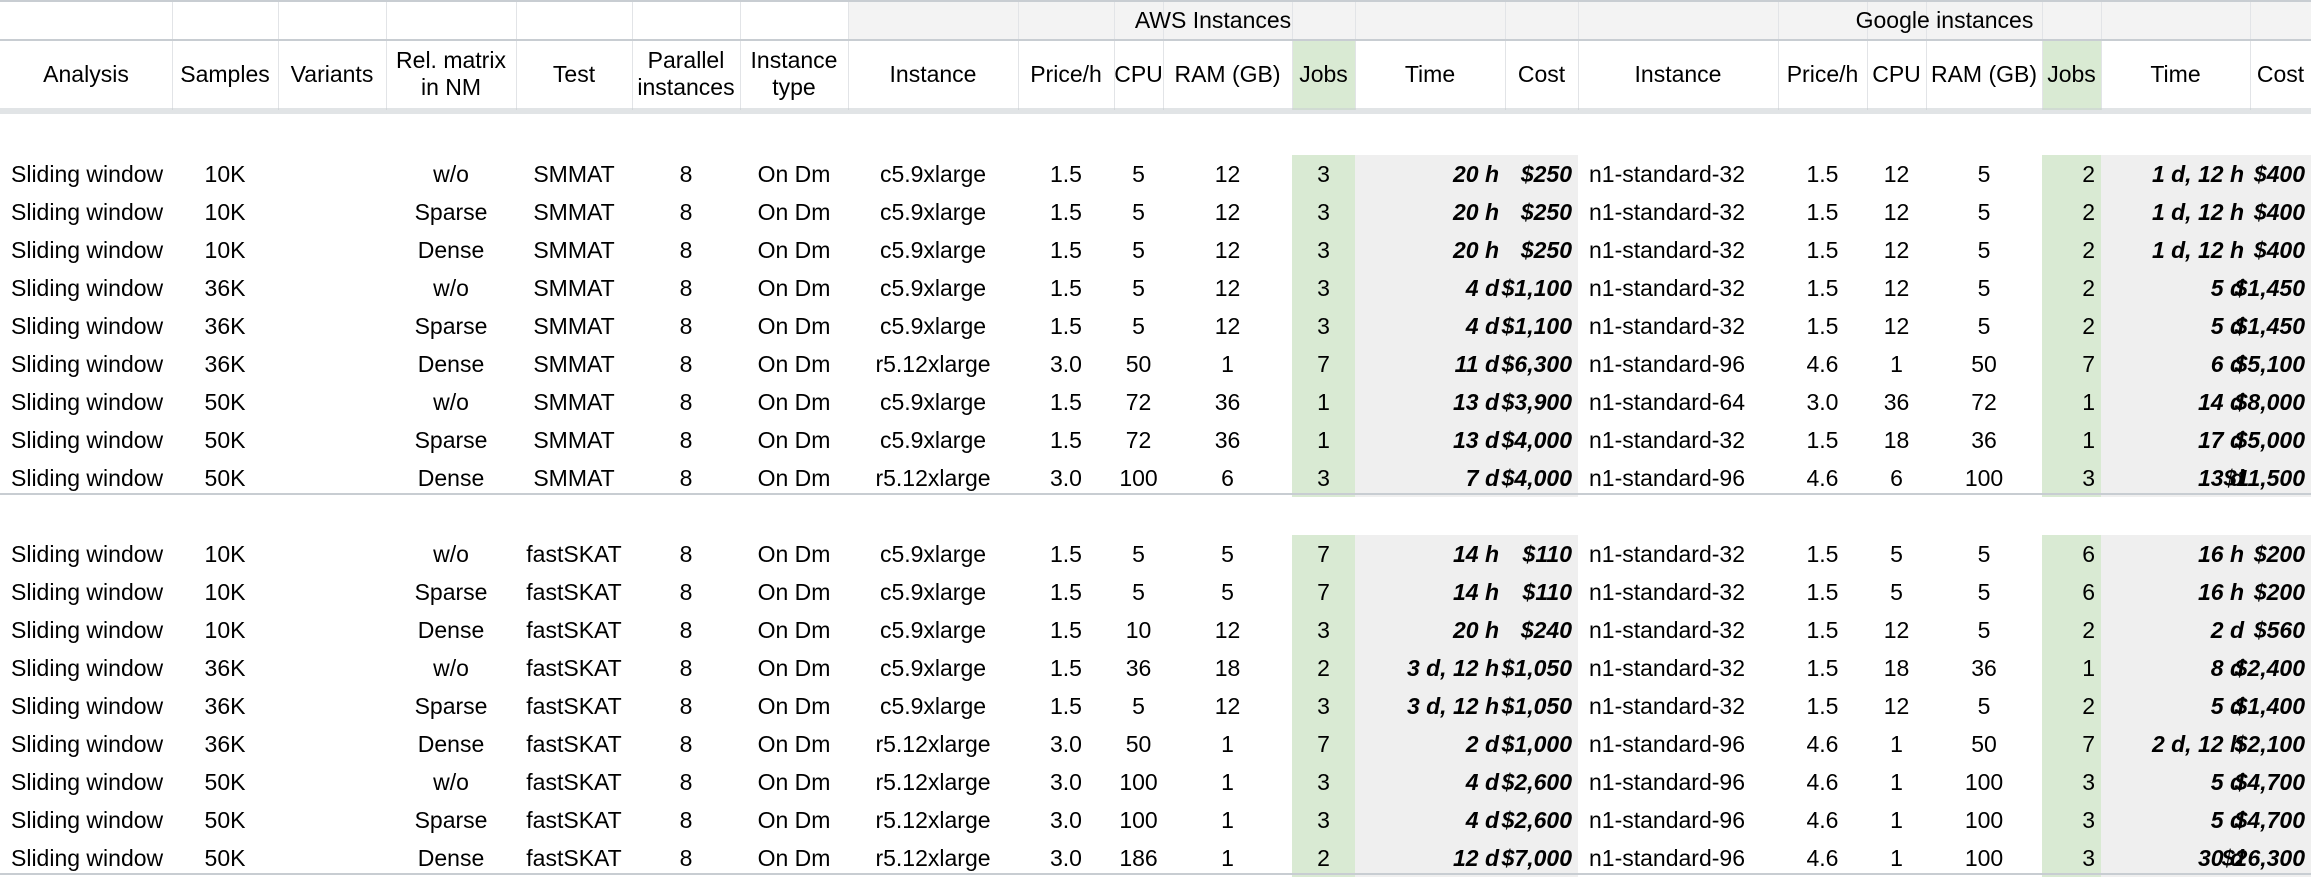  What do you see at coordinates (1547, 592) in the screenshot?
I see `cell-aws-cost: $110` at bounding box center [1547, 592].